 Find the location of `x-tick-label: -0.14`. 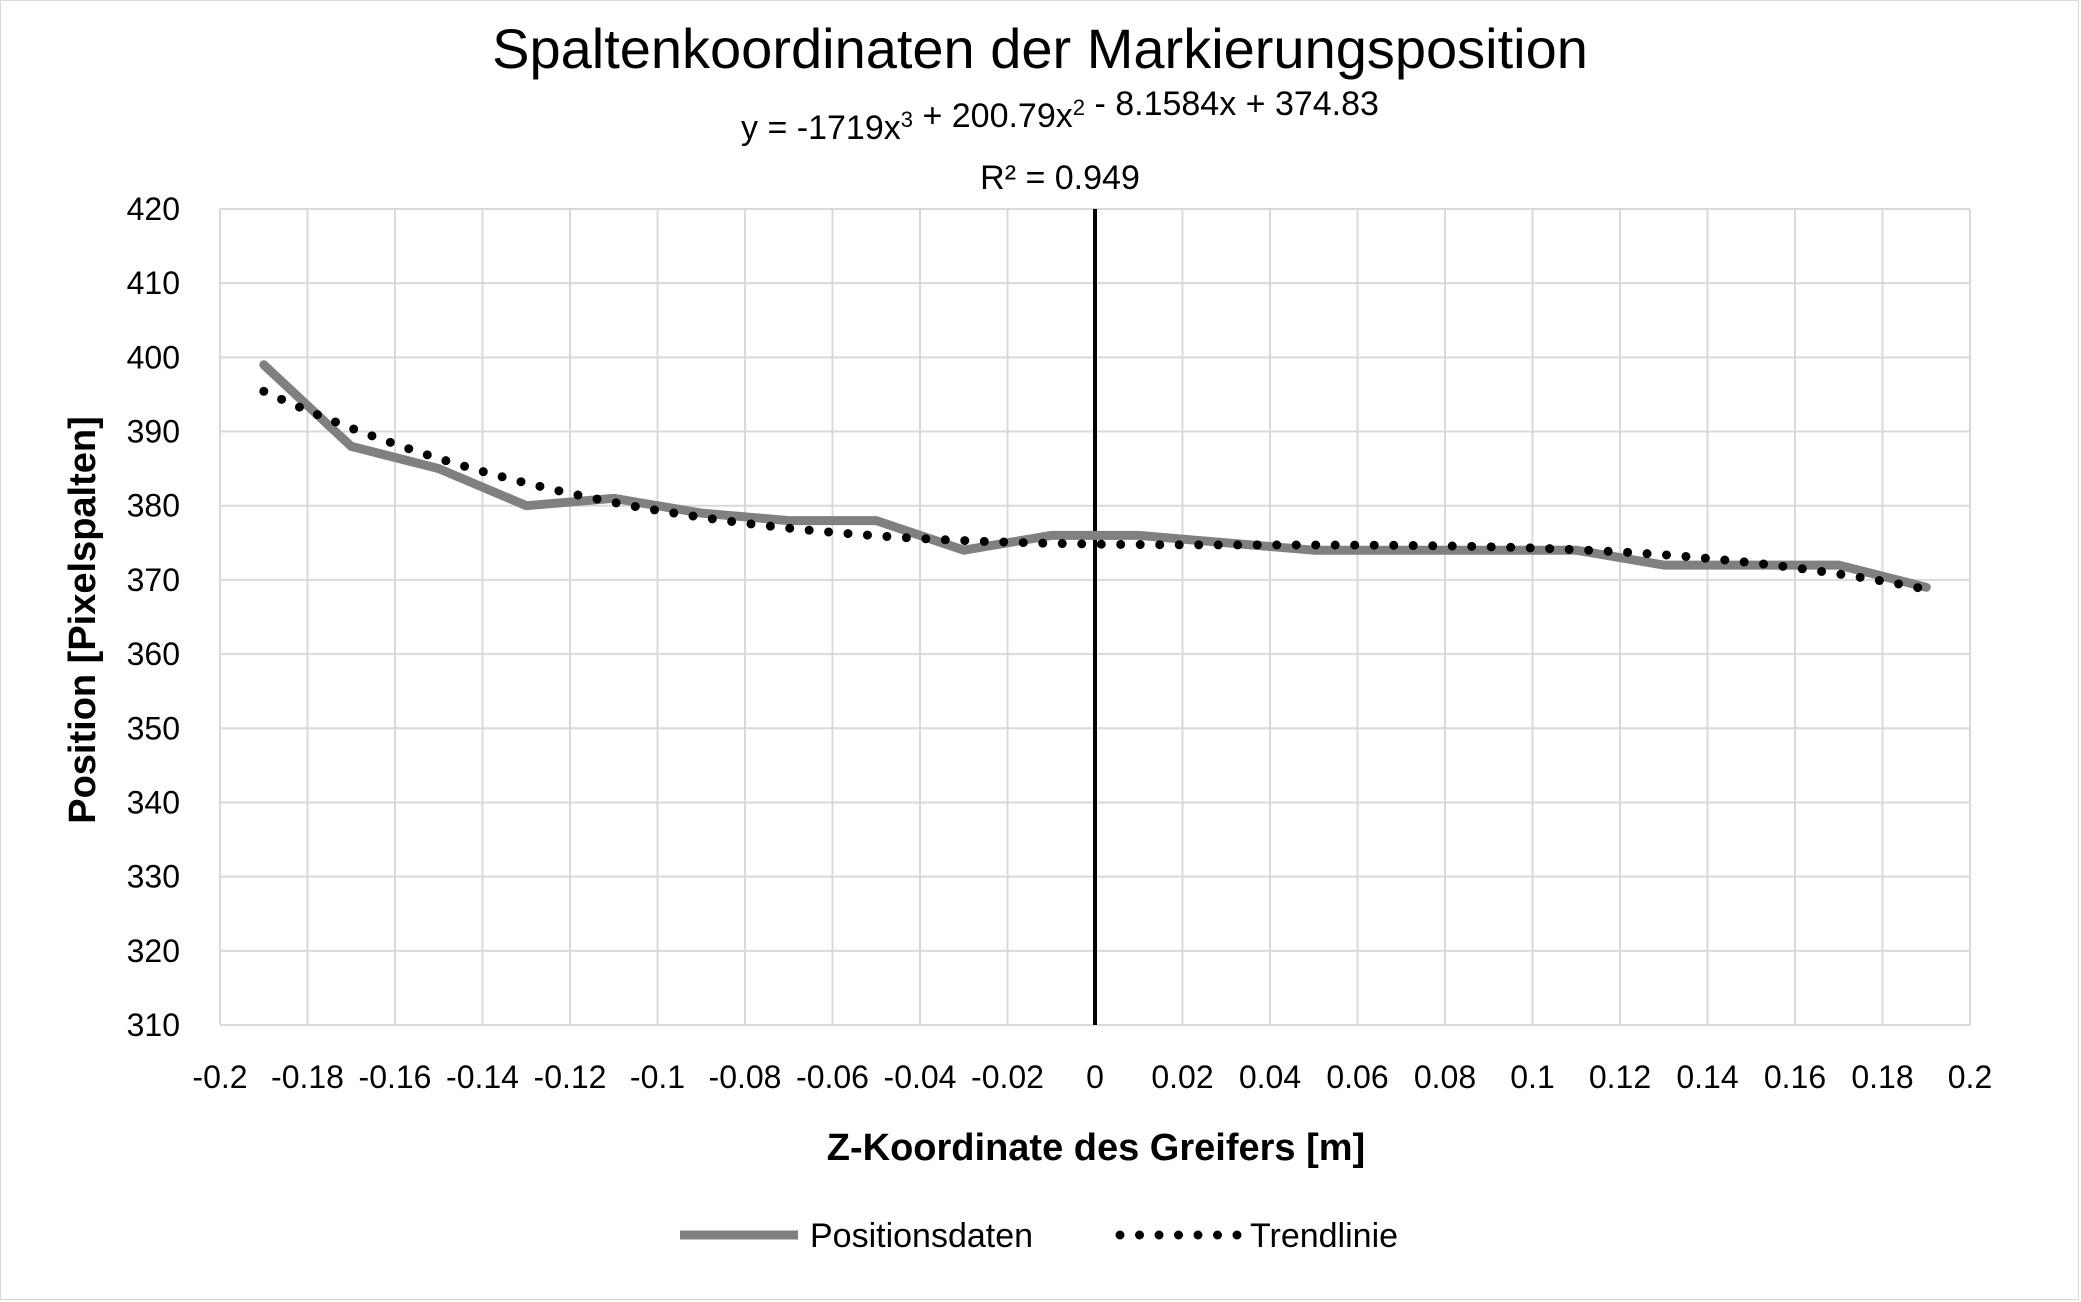

x-tick-label: -0.14 is located at coordinates (482, 1077).